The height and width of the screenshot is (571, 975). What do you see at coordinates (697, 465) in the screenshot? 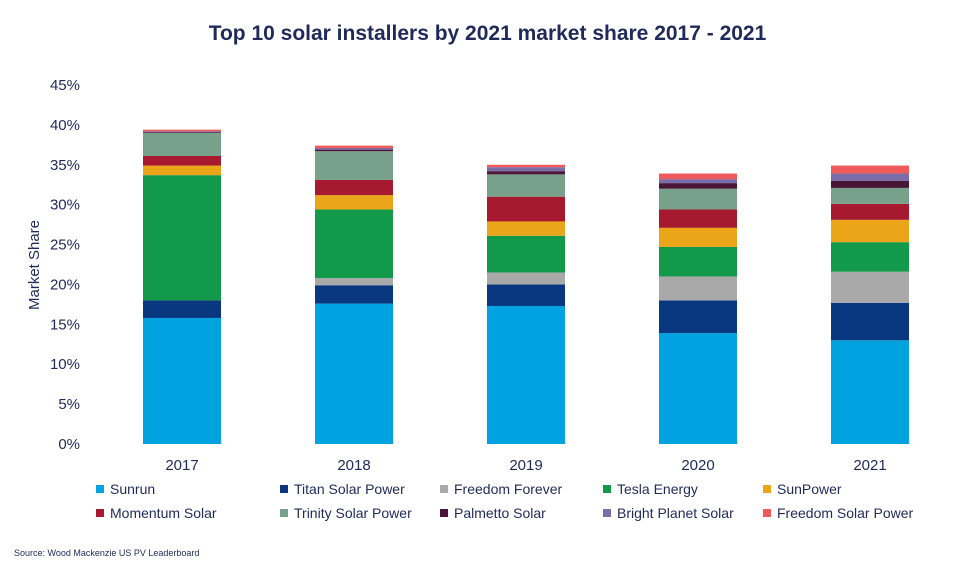
I see `x-tick-label: 2020` at bounding box center [697, 465].